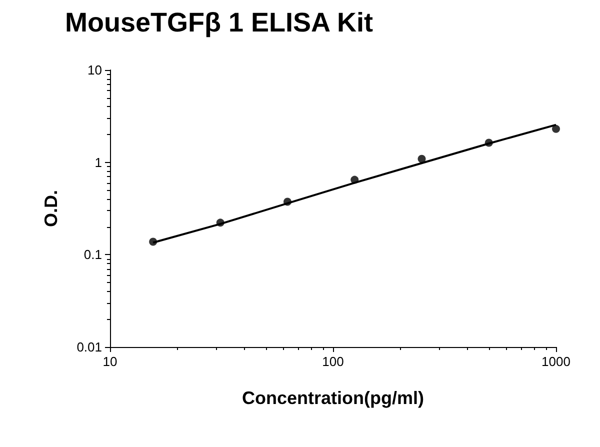  What do you see at coordinates (51, 209) in the screenshot?
I see `y-axis-title: O.D.` at bounding box center [51, 209].